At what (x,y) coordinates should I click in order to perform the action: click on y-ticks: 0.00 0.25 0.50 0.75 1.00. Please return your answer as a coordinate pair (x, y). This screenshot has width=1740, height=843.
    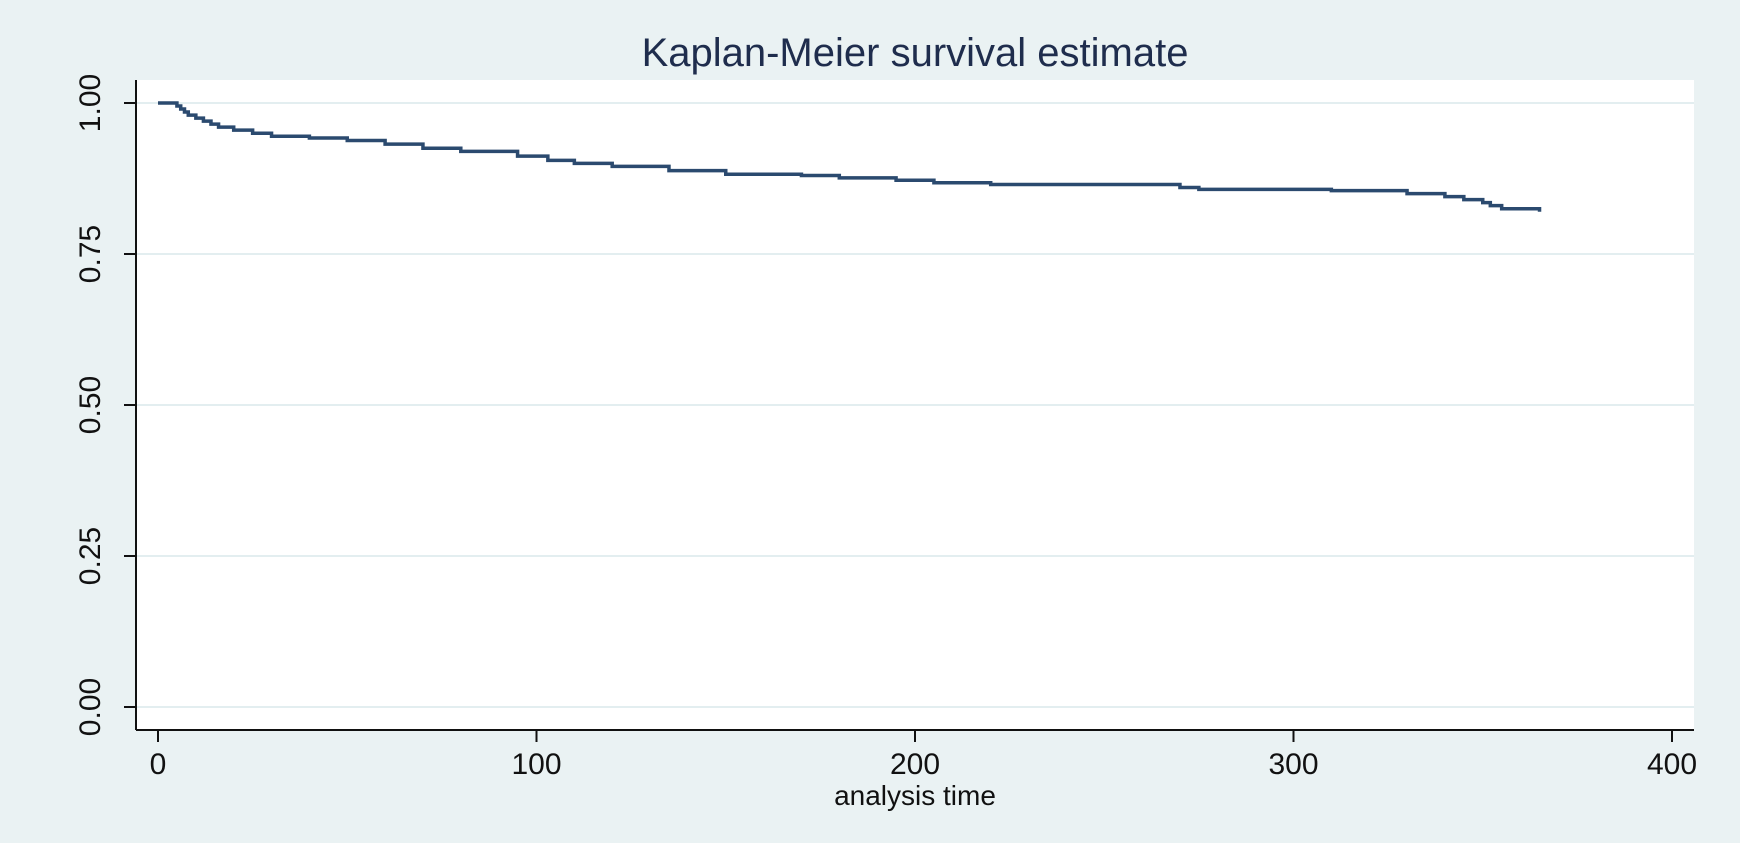
    Looking at the image, I should click on (105, 405).